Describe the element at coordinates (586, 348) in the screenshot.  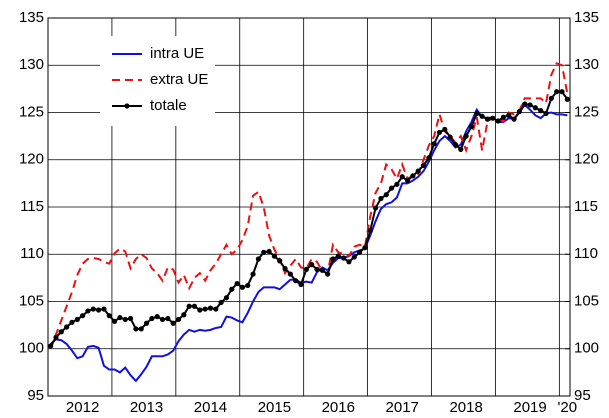
I see `y2-tick-label: 100` at that location.